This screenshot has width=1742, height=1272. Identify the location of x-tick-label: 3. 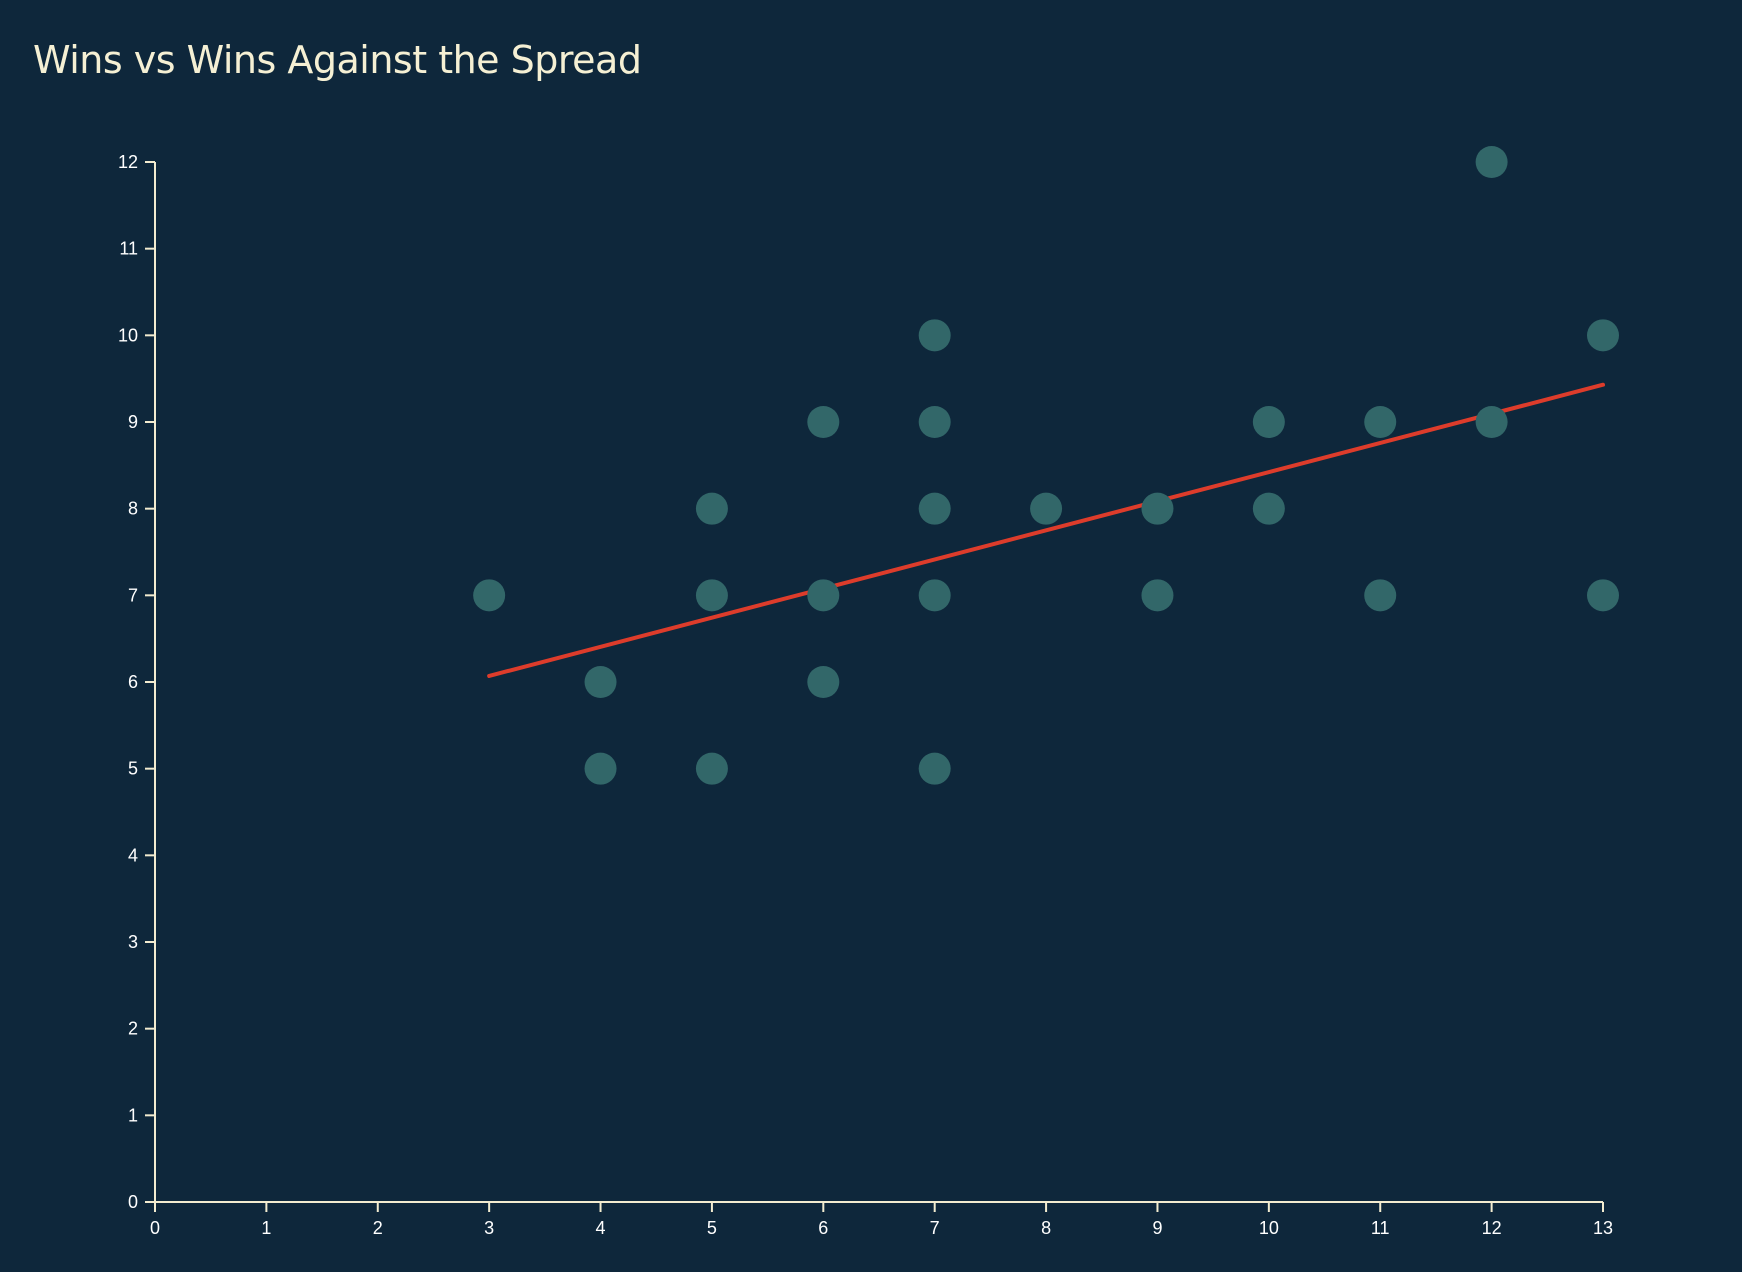
(489, 1228).